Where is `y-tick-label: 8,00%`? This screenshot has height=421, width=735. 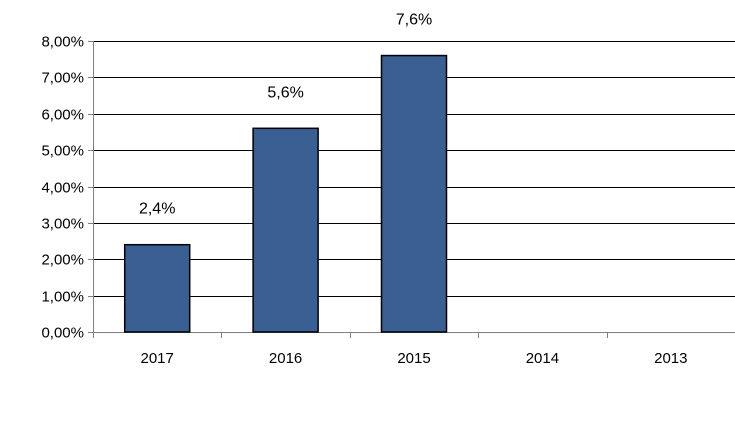 y-tick-label: 8,00% is located at coordinates (62, 42).